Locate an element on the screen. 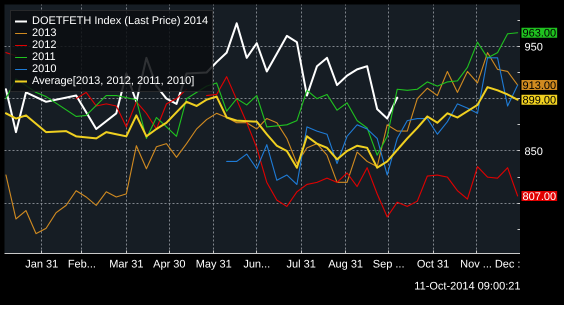 This screenshot has width=564, height=331. x-tick-label: Mar 31 is located at coordinates (126, 264).